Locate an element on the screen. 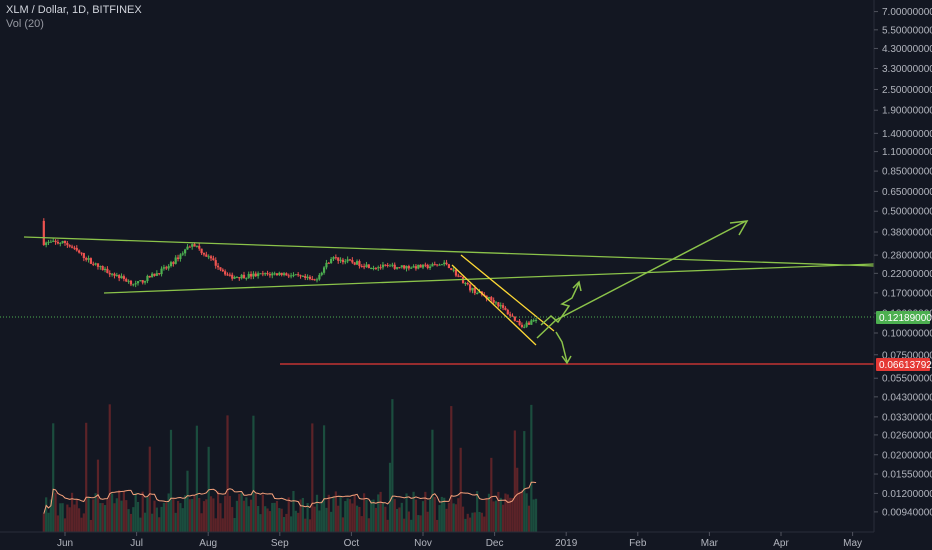 This screenshot has width=932, height=550. channel-lower-line is located at coordinates (494, 305).